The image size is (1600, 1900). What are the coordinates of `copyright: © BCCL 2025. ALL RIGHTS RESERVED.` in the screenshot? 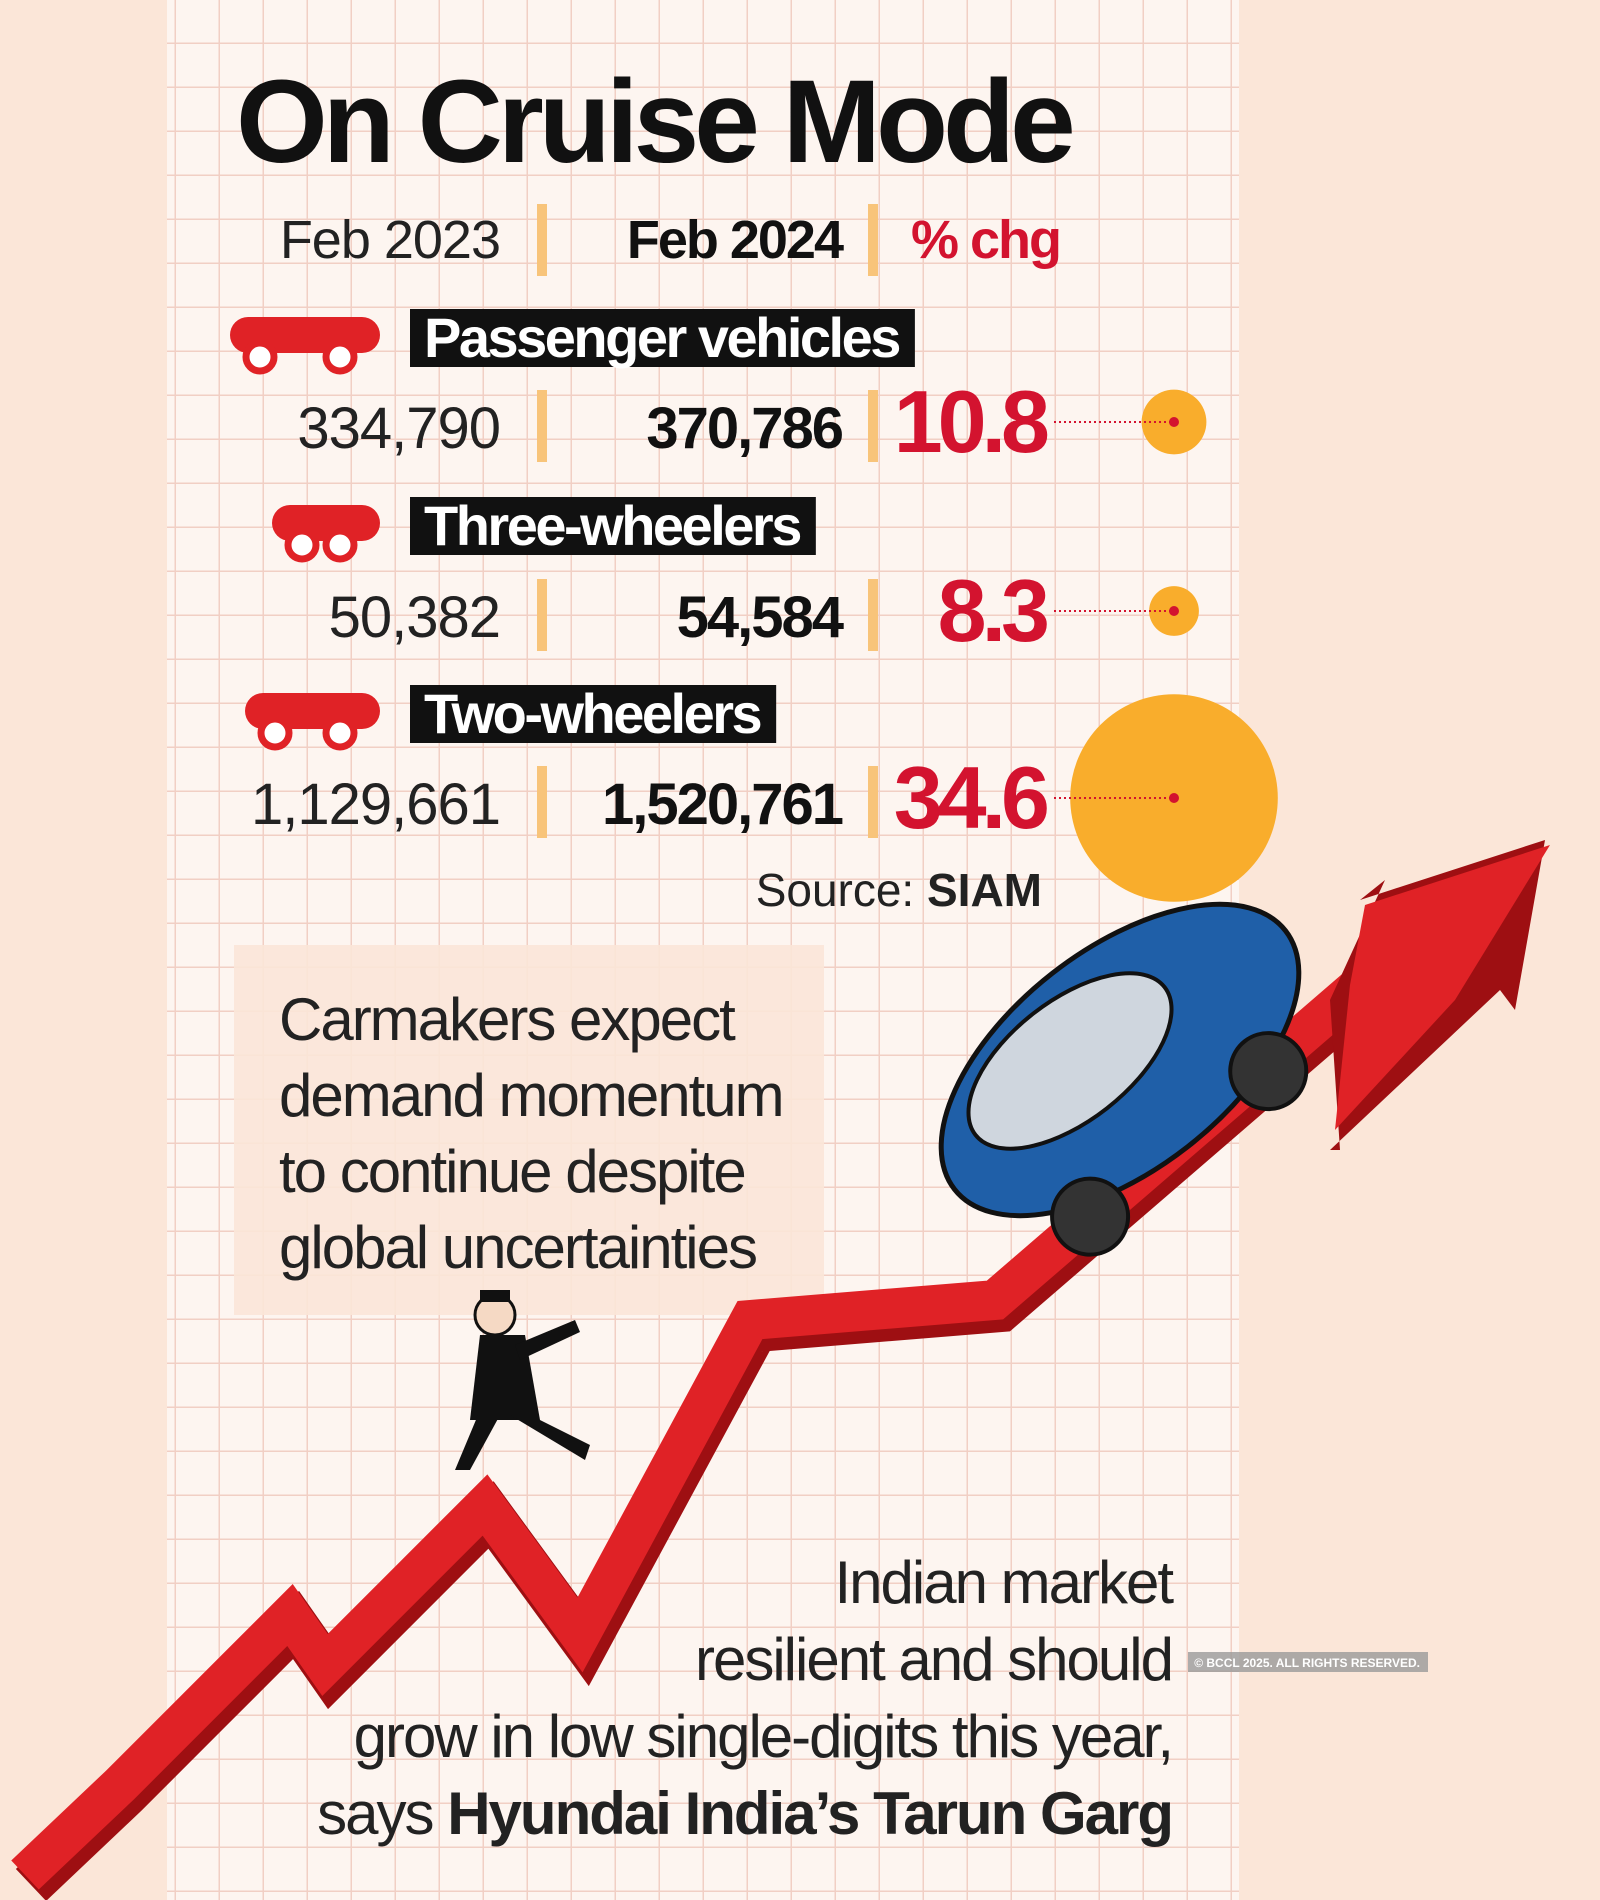 It's located at (1307, 1663).